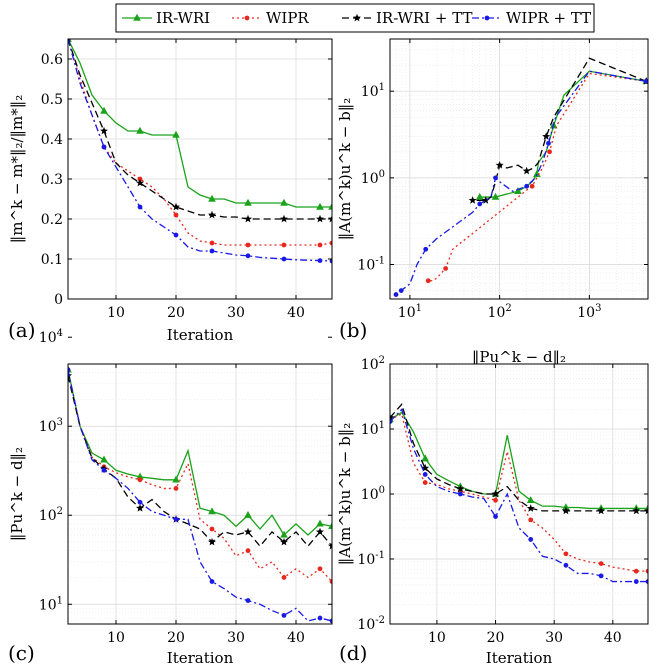  What do you see at coordinates (176, 638) in the screenshot?
I see `x-tick-label: 20` at bounding box center [176, 638].